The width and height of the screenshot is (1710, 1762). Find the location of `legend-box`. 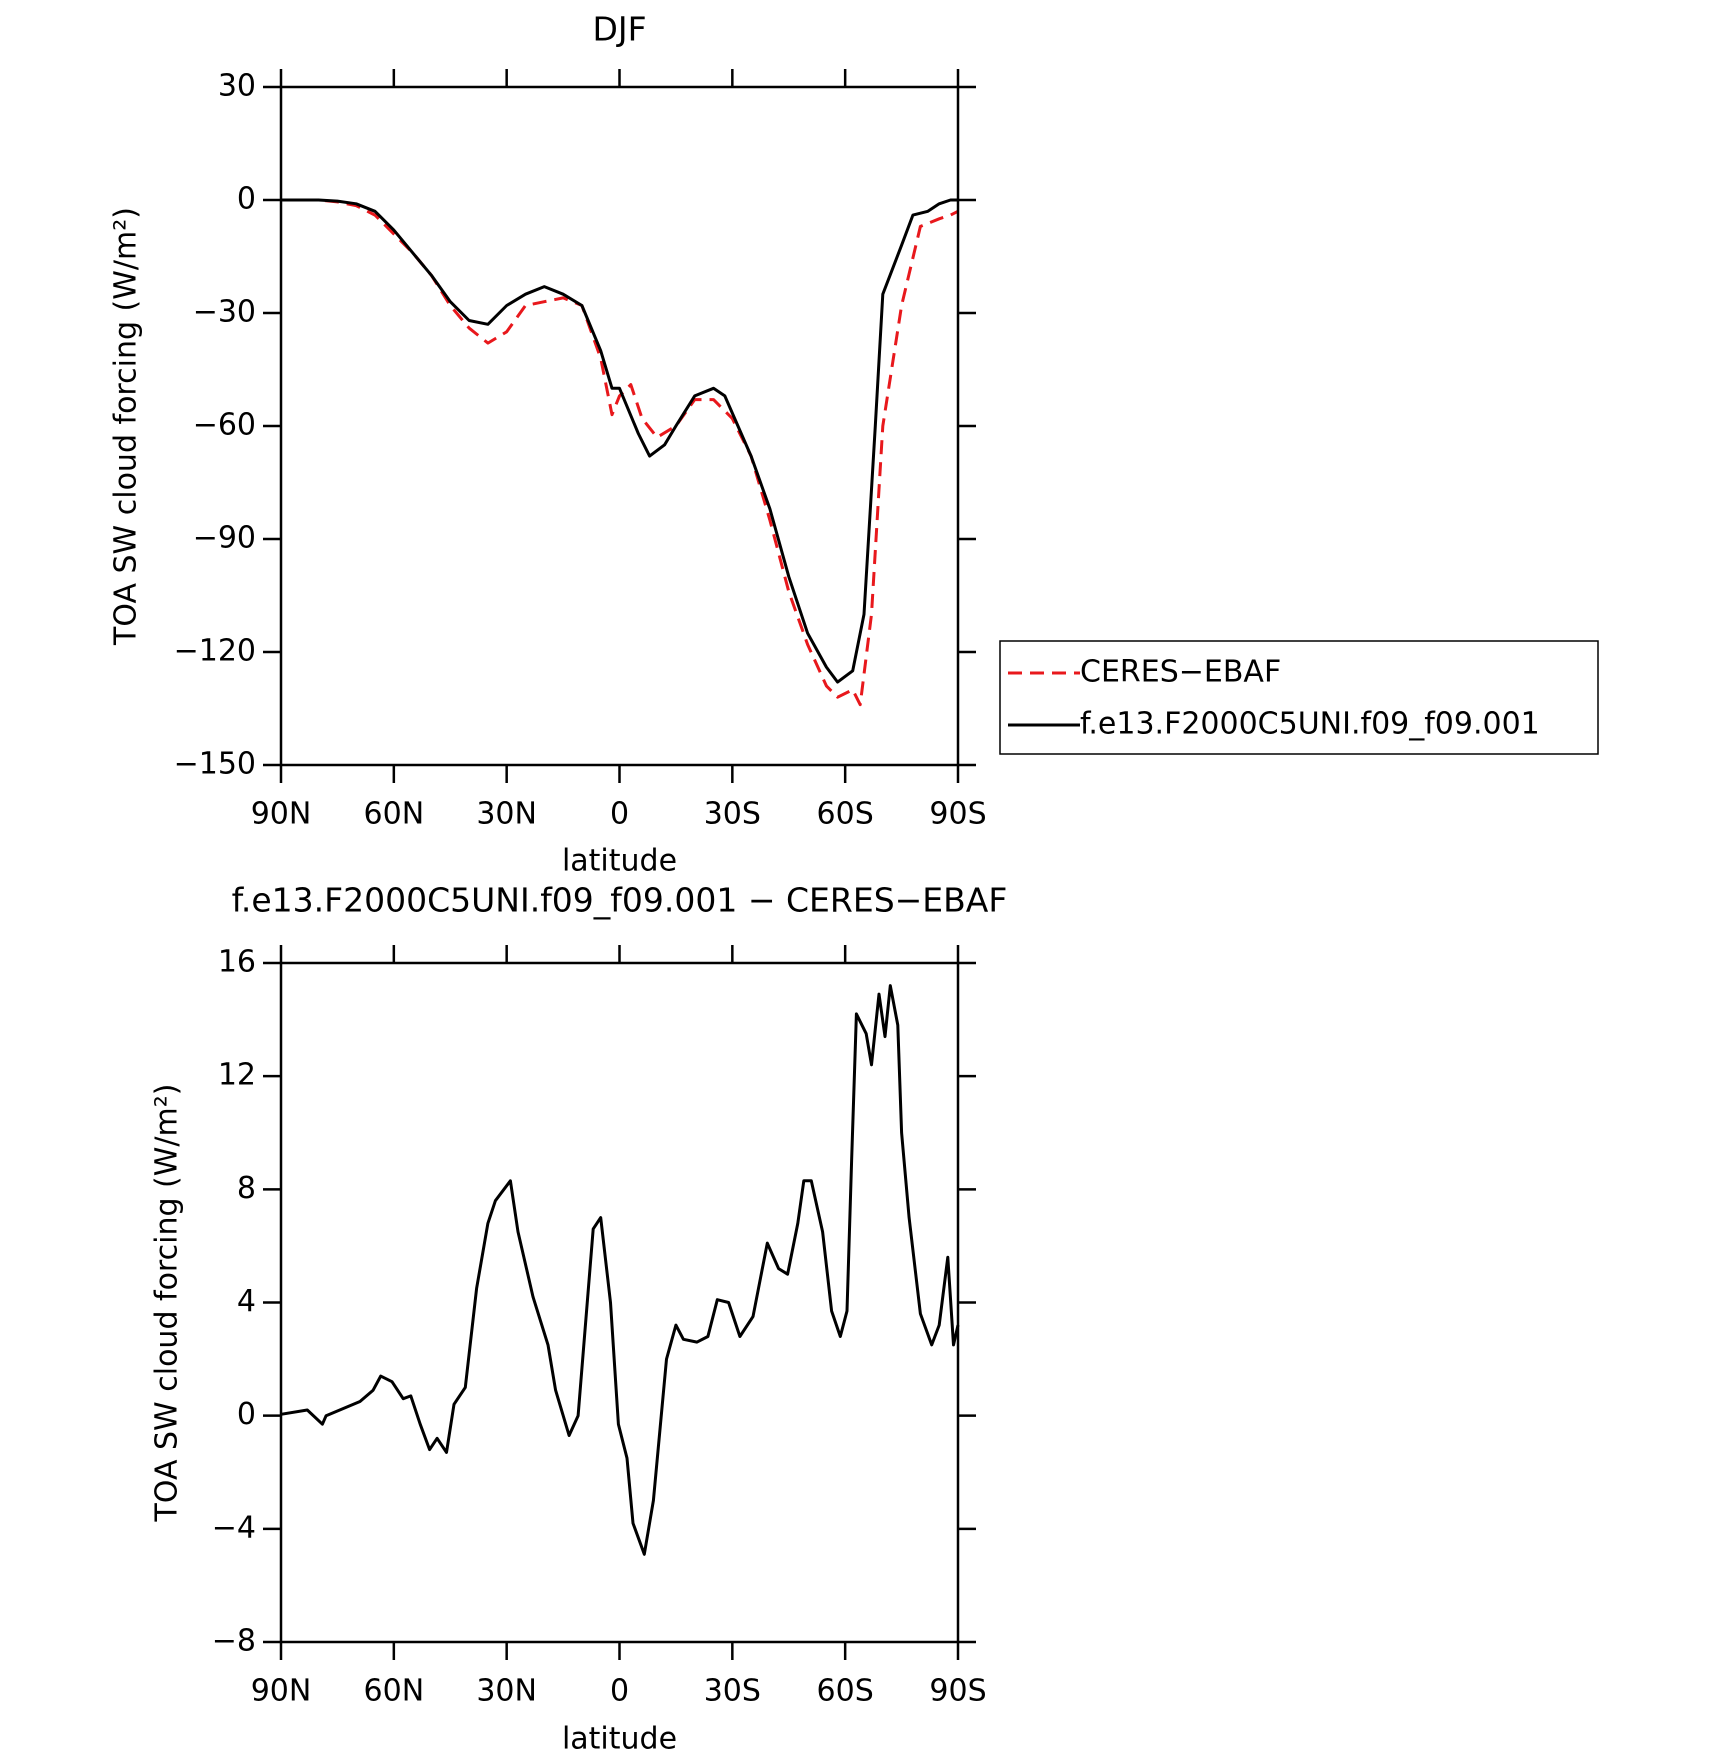

legend-box is located at coordinates (1299, 697).